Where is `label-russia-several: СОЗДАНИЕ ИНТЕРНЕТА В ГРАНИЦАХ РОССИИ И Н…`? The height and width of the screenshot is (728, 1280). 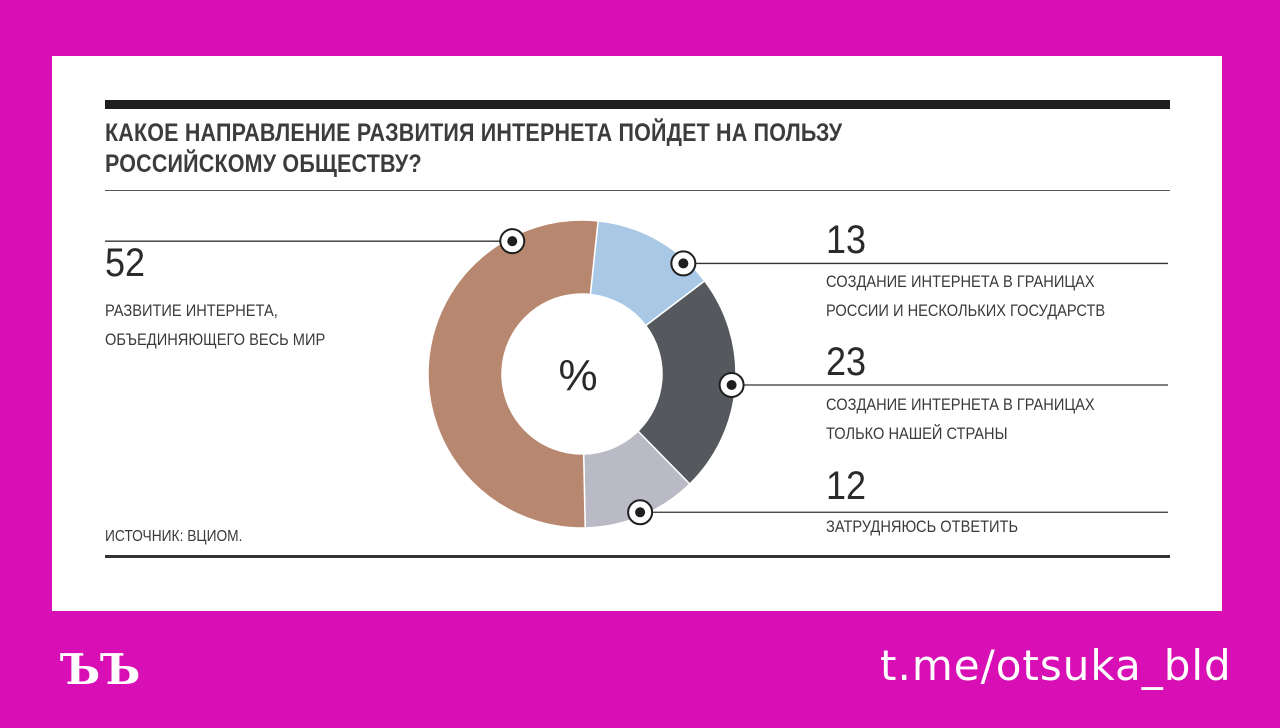
label-russia-several: СОЗДАНИЕ ИНТЕРНЕТА В ГРАНИЦАХ РОССИИ И Н… is located at coordinates (965, 296).